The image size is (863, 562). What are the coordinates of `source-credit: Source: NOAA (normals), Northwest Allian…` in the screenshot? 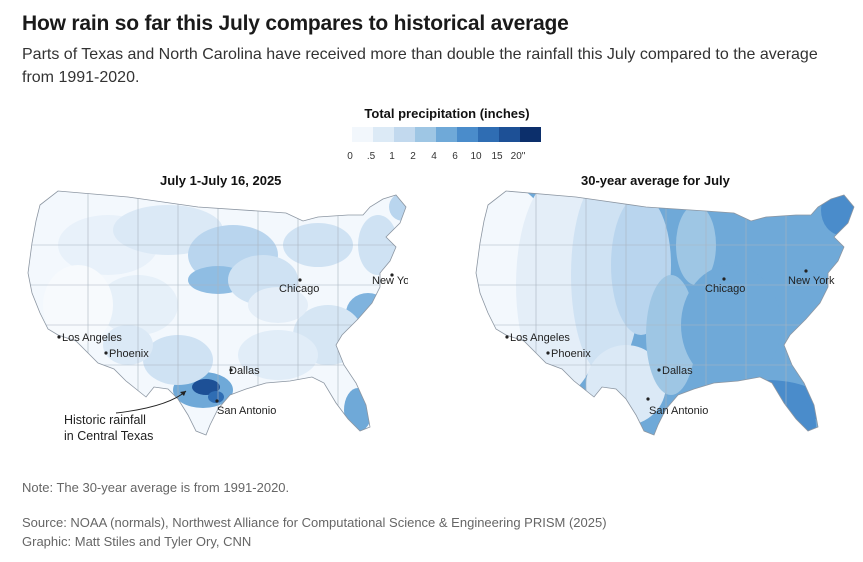 It's located at (314, 532).